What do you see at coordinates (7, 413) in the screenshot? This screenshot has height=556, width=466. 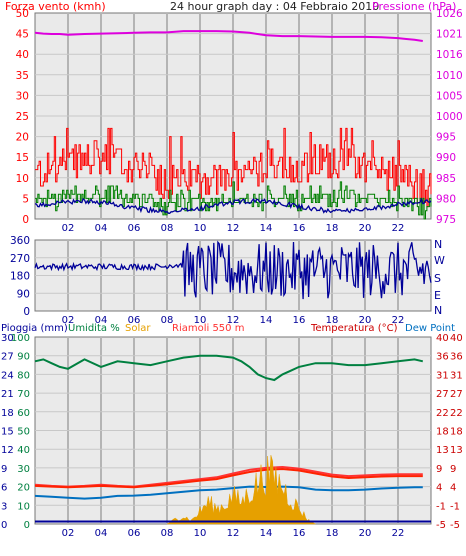 I see `rain-tick-label: 18` at bounding box center [7, 413].